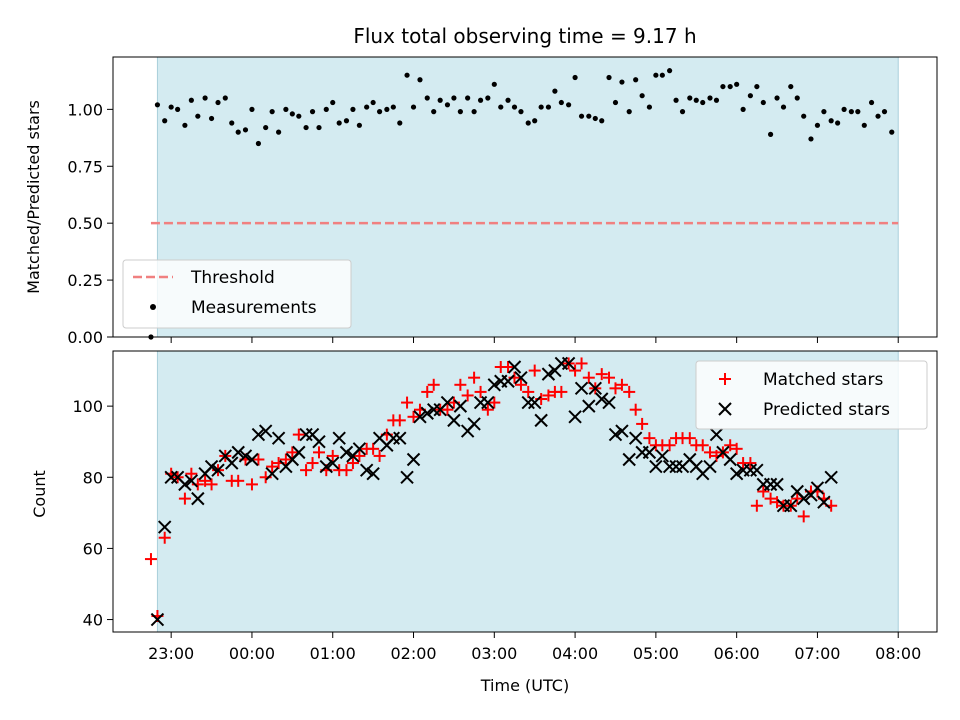  What do you see at coordinates (237, 294) in the screenshot?
I see `top-legend: Threshold Measurements` at bounding box center [237, 294].